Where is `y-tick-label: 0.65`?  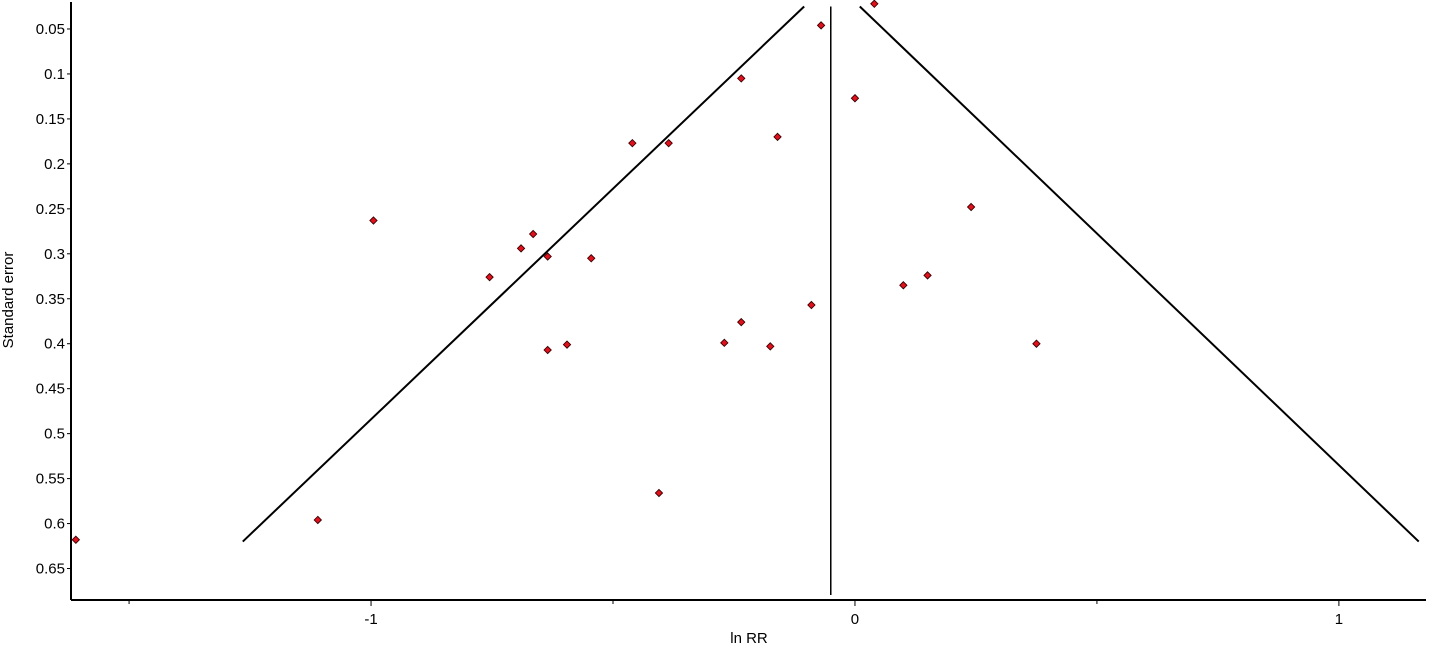 y-tick-label: 0.65 is located at coordinates (50, 569).